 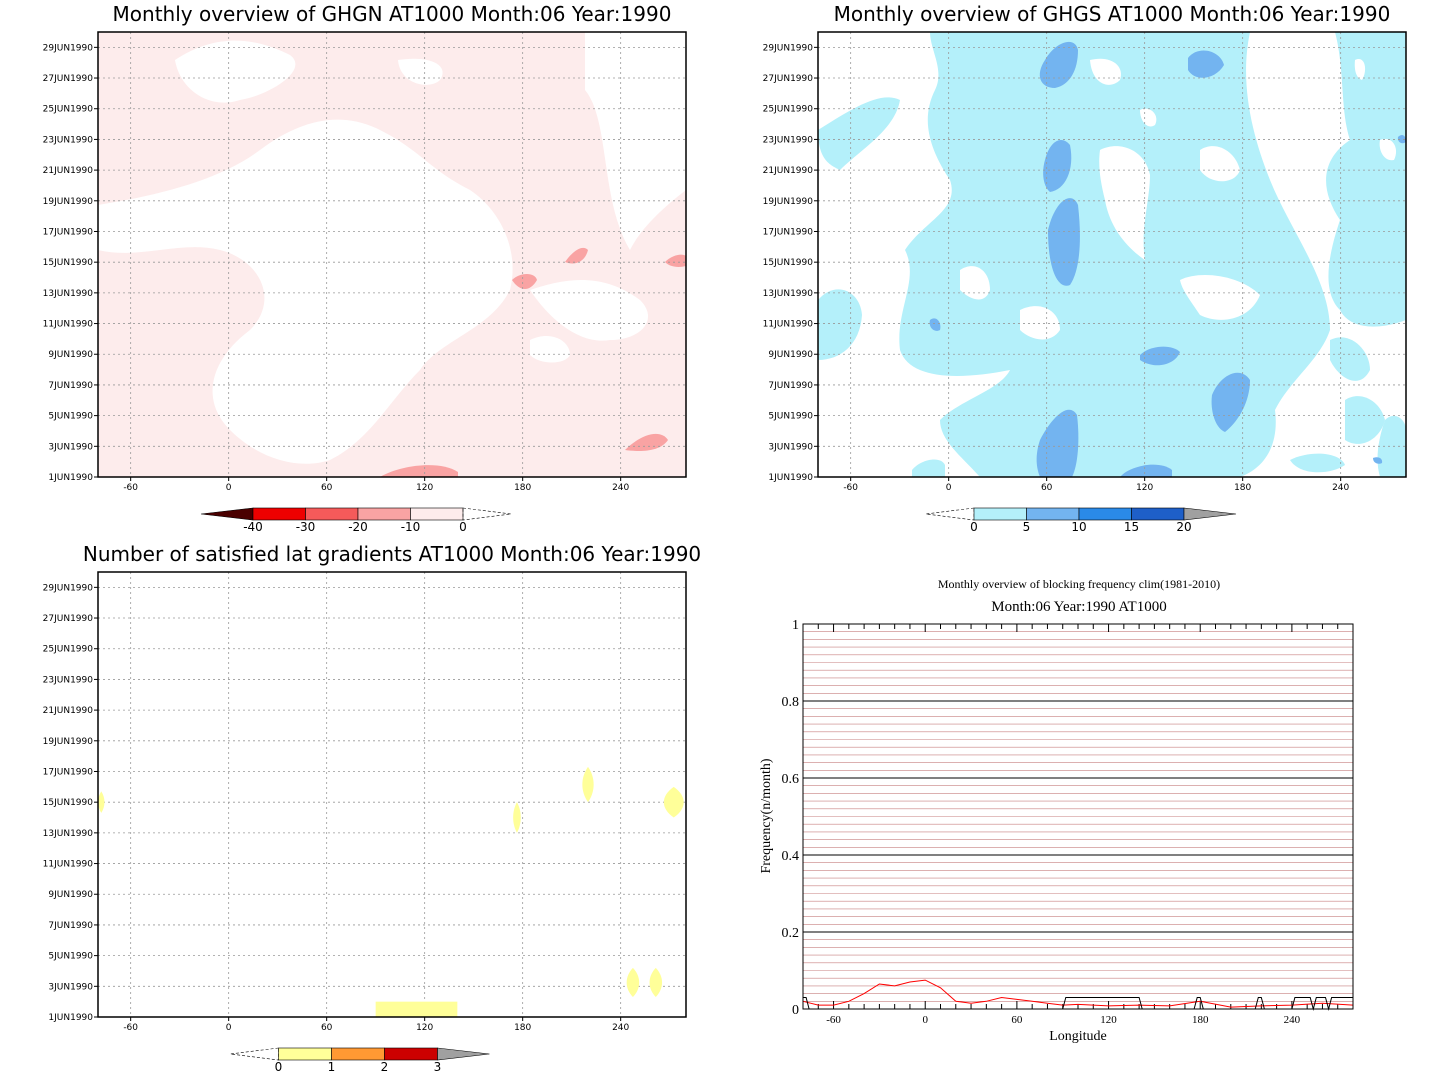 What do you see at coordinates (788, 232) in the screenshot?
I see `ghgs-ytick-label: 17JUN1990` at bounding box center [788, 232].